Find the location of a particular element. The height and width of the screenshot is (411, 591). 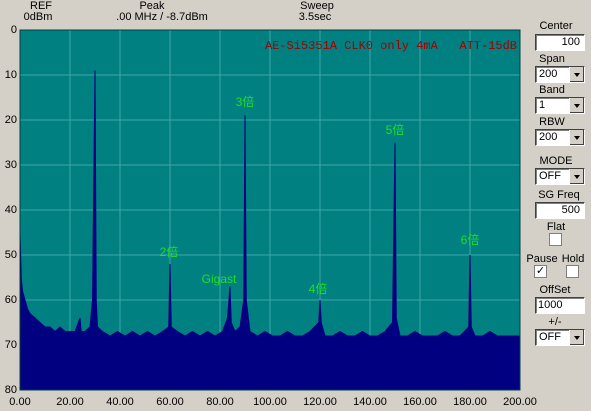

hold-checkbox is located at coordinates (572, 271).